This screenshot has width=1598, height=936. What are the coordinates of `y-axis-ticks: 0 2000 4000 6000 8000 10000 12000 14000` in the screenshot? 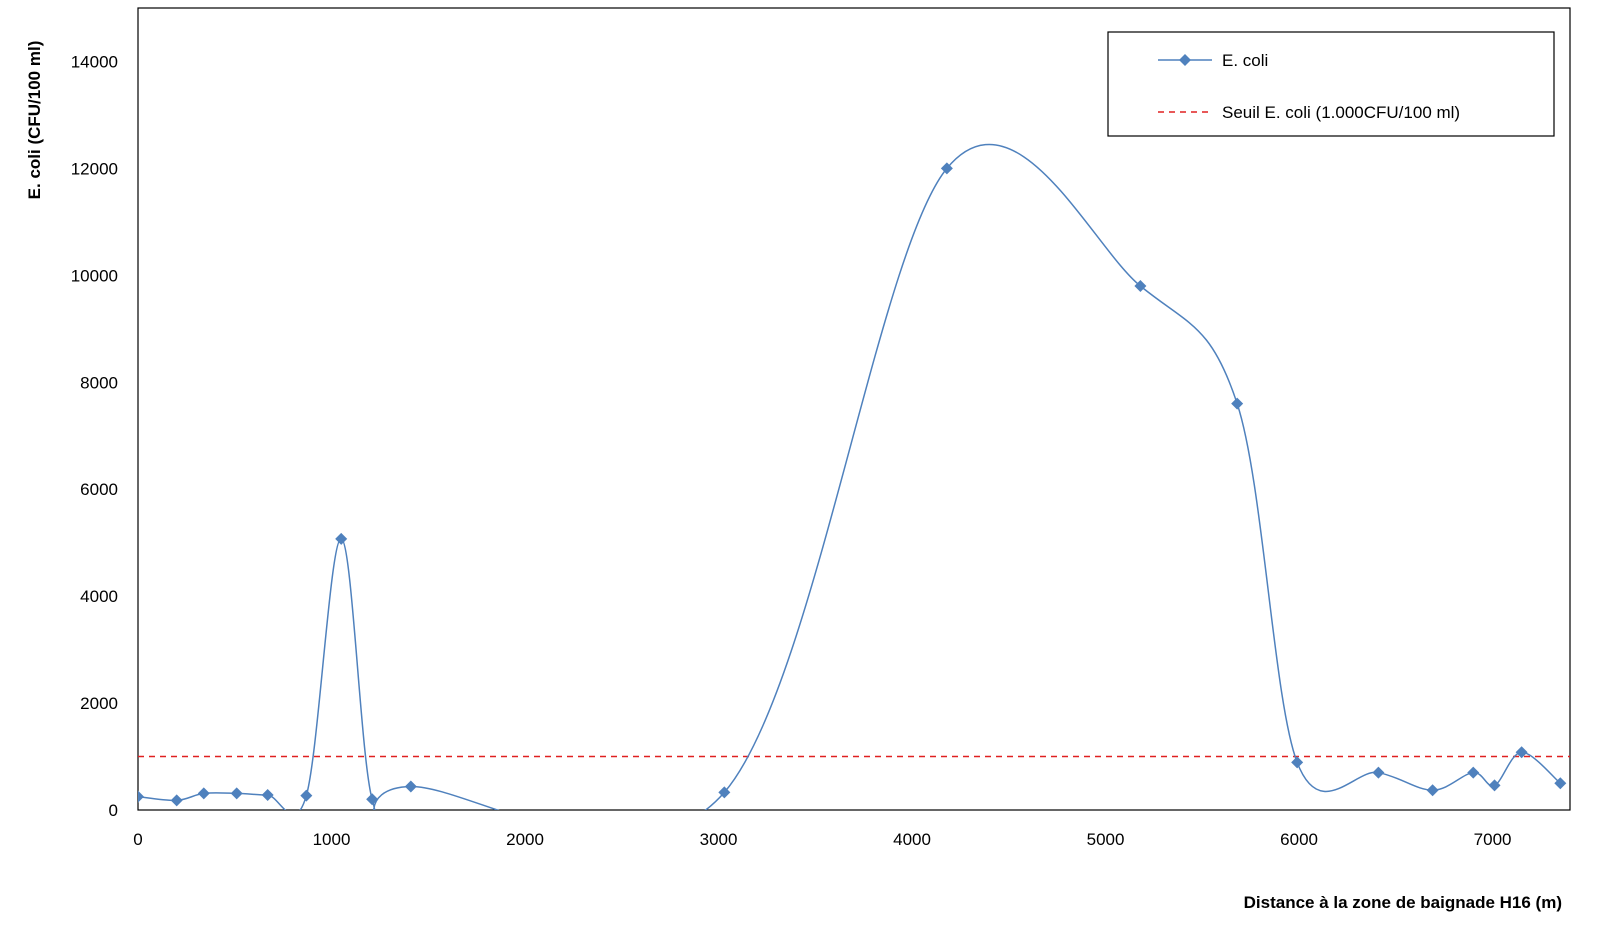 It's located at (94, 436).